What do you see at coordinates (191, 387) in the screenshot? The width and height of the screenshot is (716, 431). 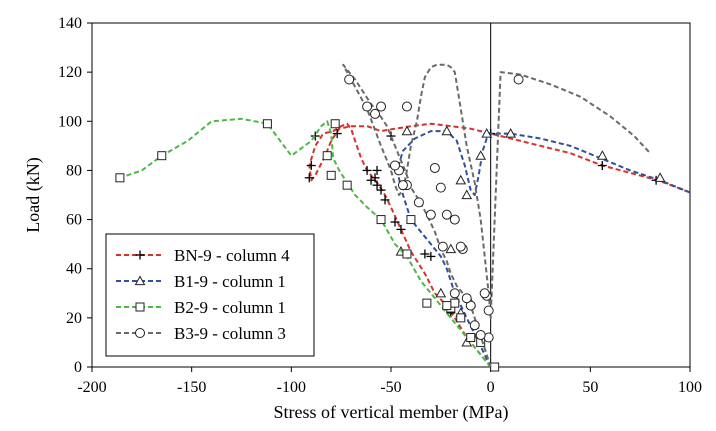 I see `x-tick-label: -150` at bounding box center [191, 387].